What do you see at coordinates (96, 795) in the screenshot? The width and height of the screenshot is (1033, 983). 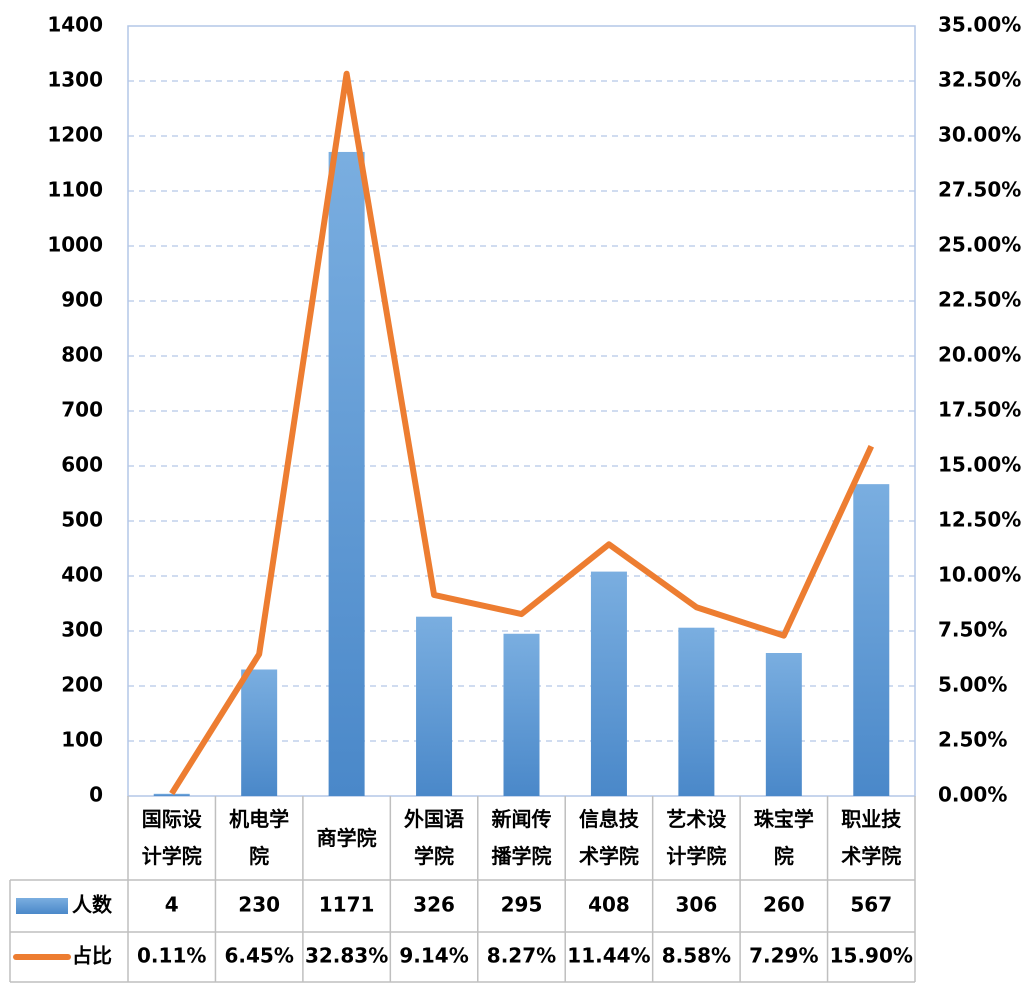 I see `y-tick-label: 0` at bounding box center [96, 795].